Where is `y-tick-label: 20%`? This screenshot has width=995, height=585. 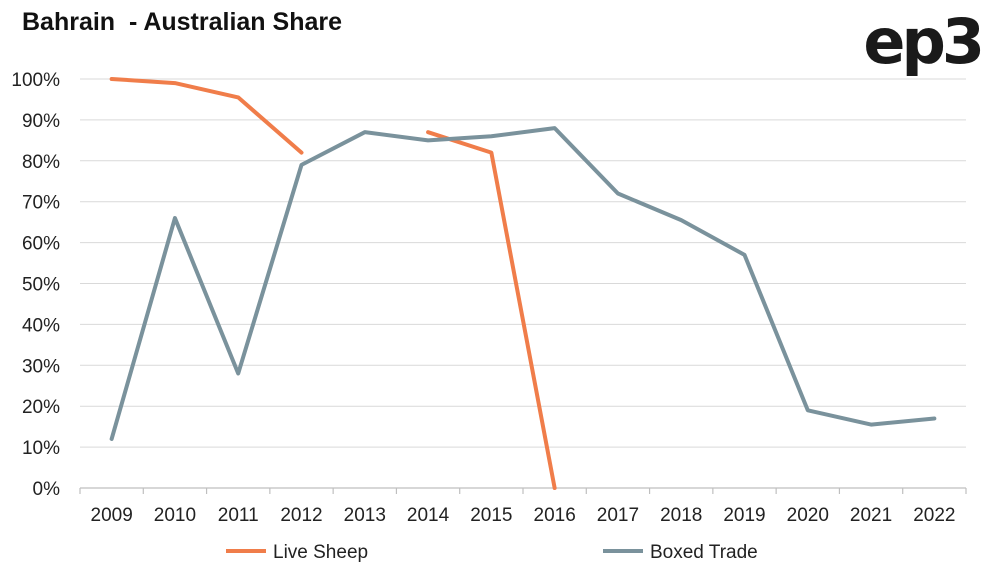 y-tick-label: 20% is located at coordinates (41, 407).